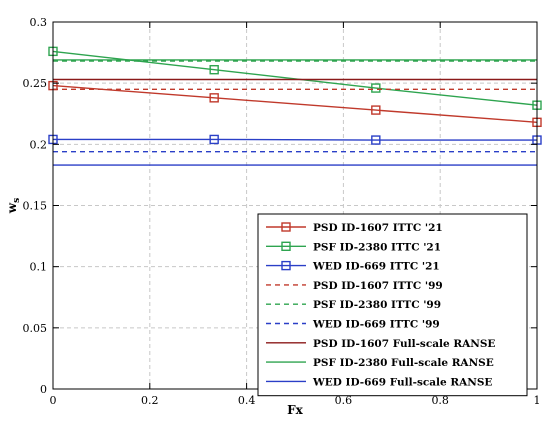  I want to click on legend-label: PSD ID-1607 ITTC '99, so click(378, 286).